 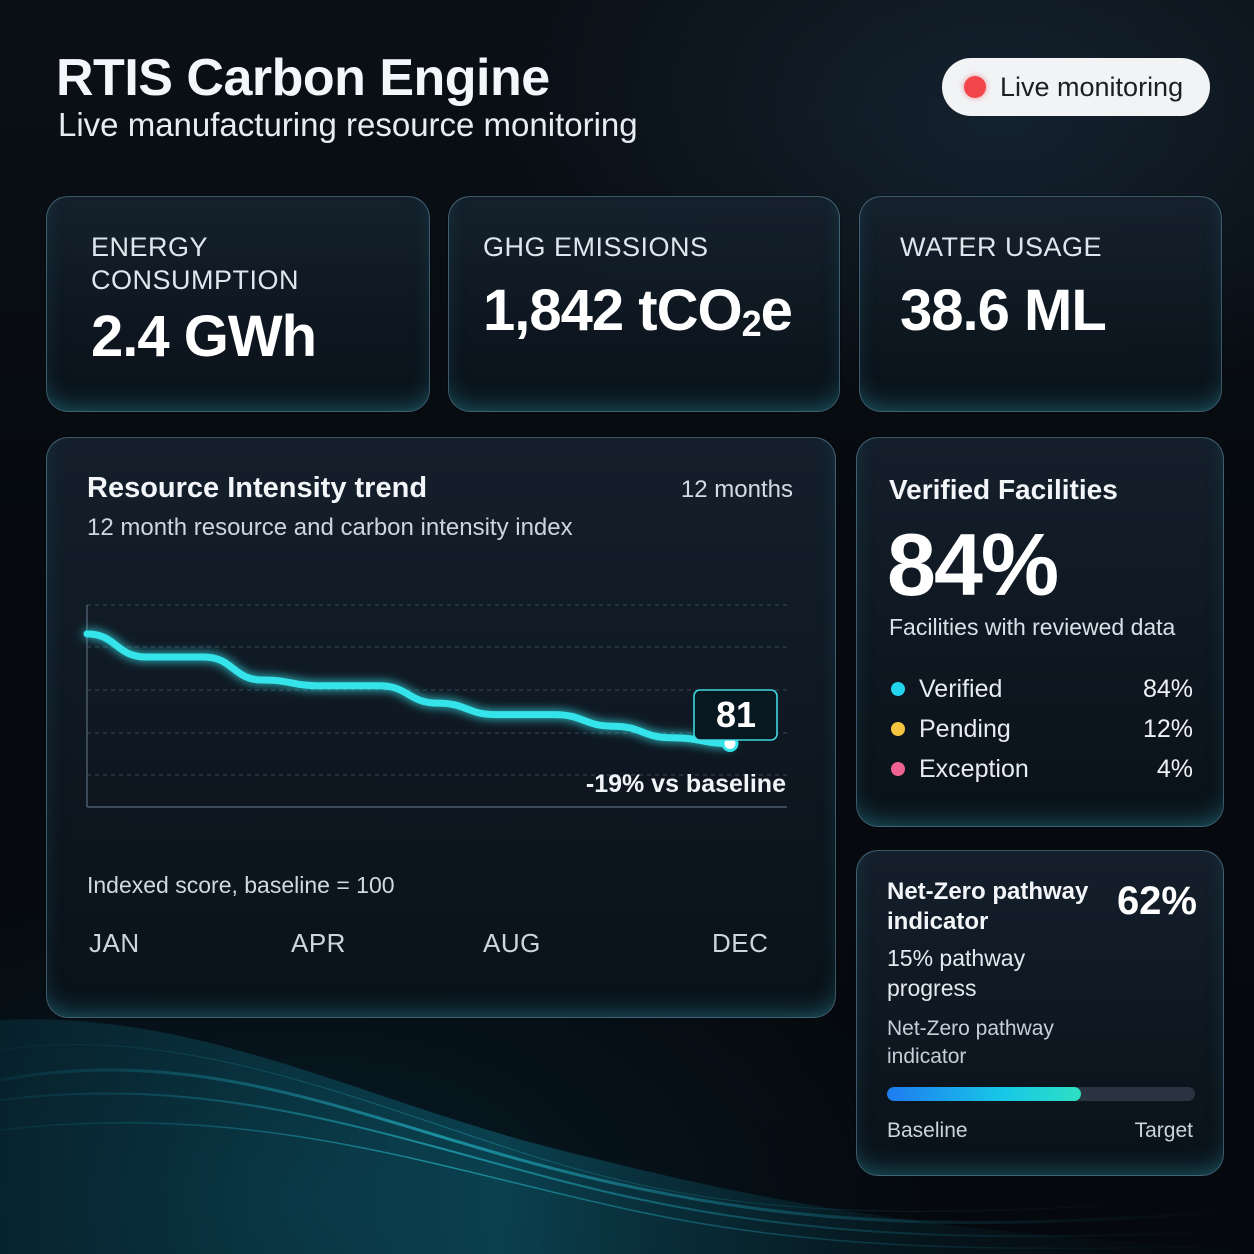 What do you see at coordinates (984, 1094) in the screenshot?
I see `net-zero-progress-fill` at bounding box center [984, 1094].